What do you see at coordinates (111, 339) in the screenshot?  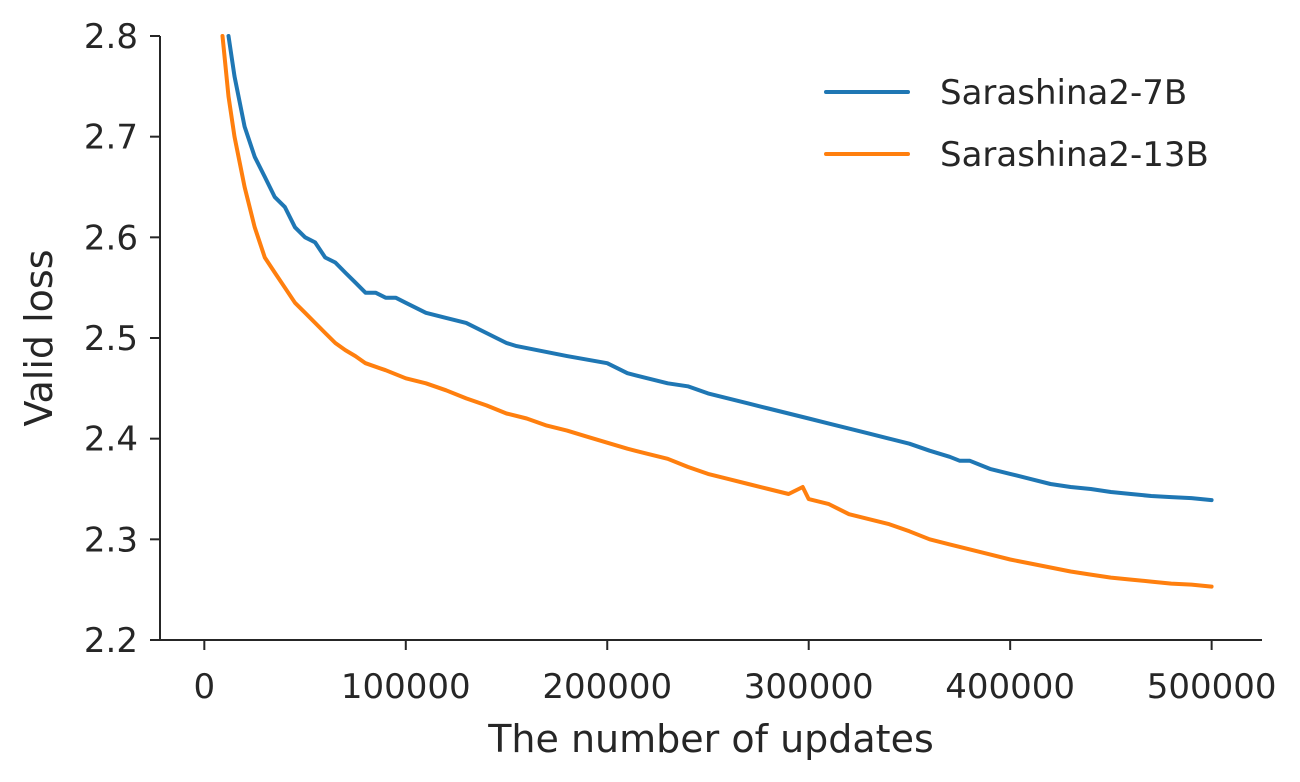 I see `y-tick-label: 2.5` at bounding box center [111, 339].